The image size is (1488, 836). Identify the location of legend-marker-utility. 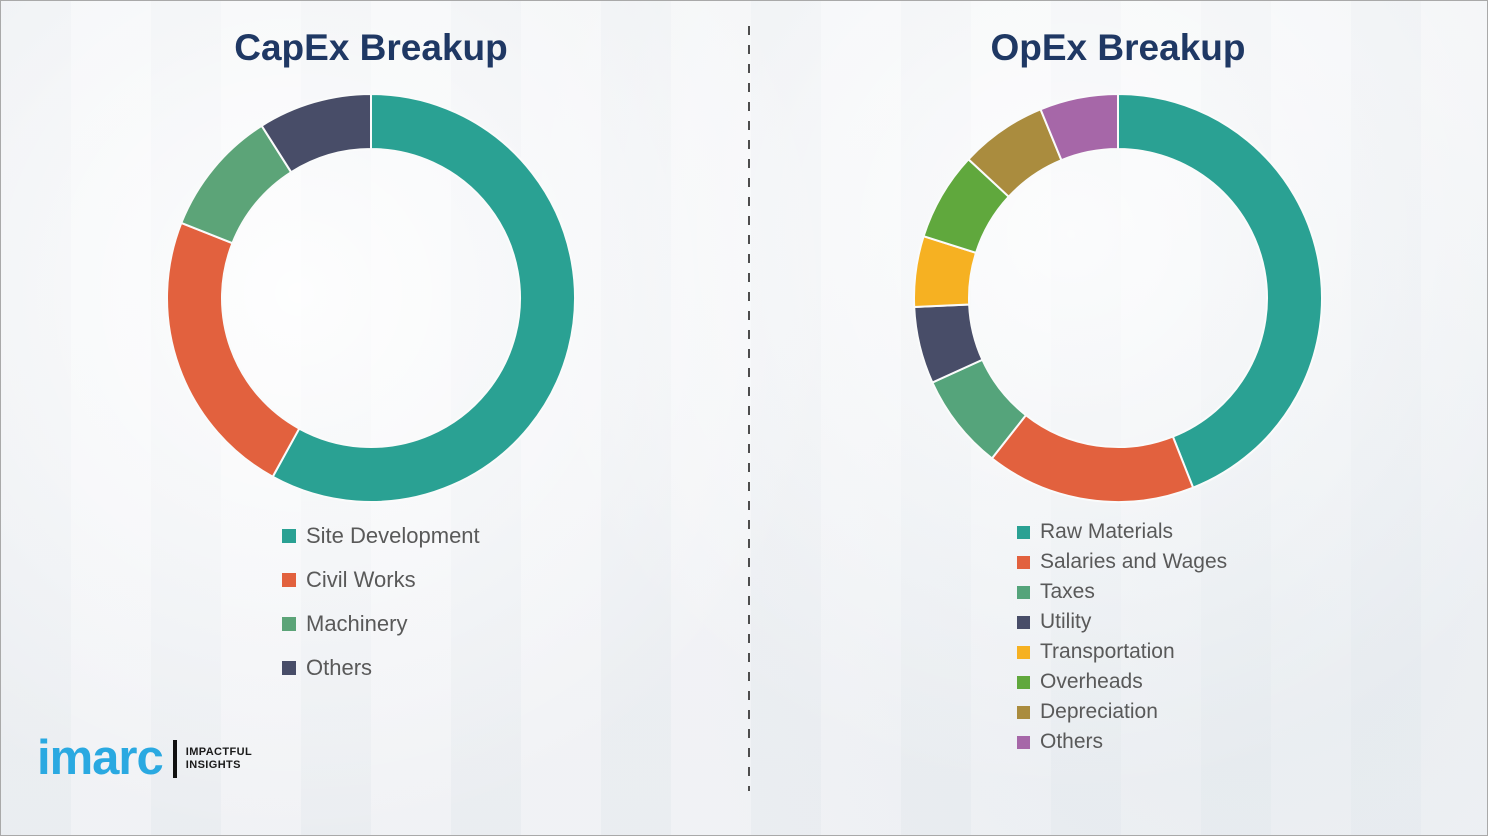
(1023, 622).